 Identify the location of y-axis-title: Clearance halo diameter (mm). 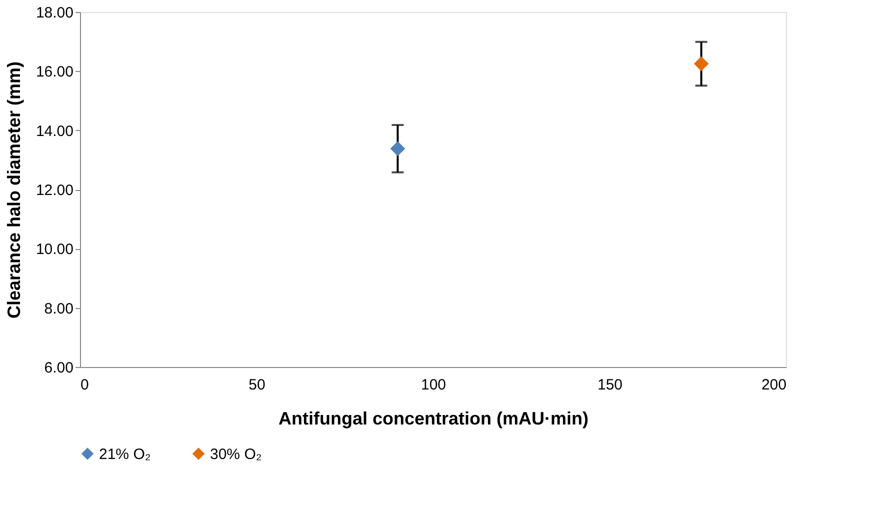
(14, 190).